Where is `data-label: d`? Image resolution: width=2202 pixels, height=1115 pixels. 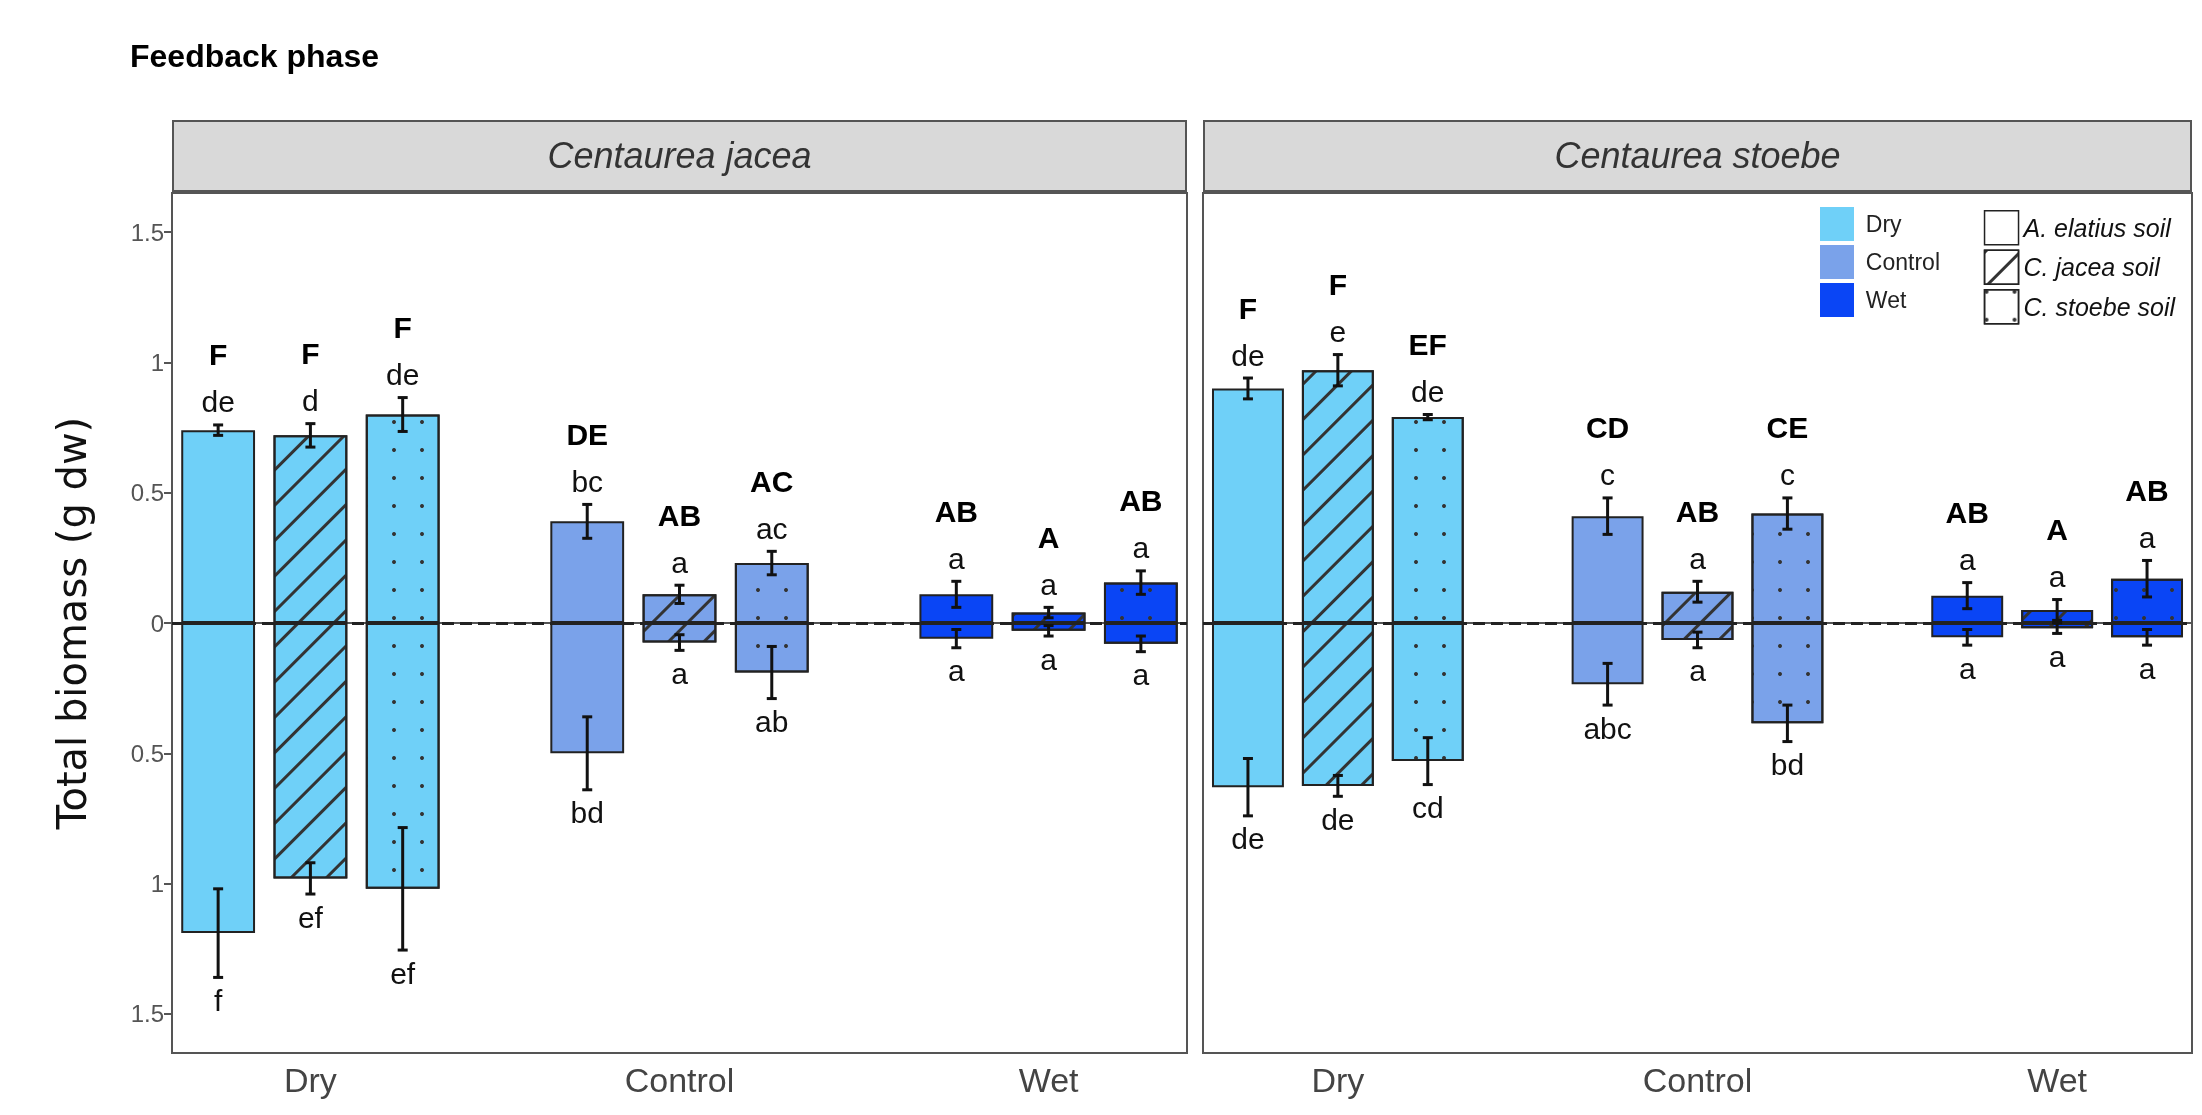
data-label: d is located at coordinates (310, 401).